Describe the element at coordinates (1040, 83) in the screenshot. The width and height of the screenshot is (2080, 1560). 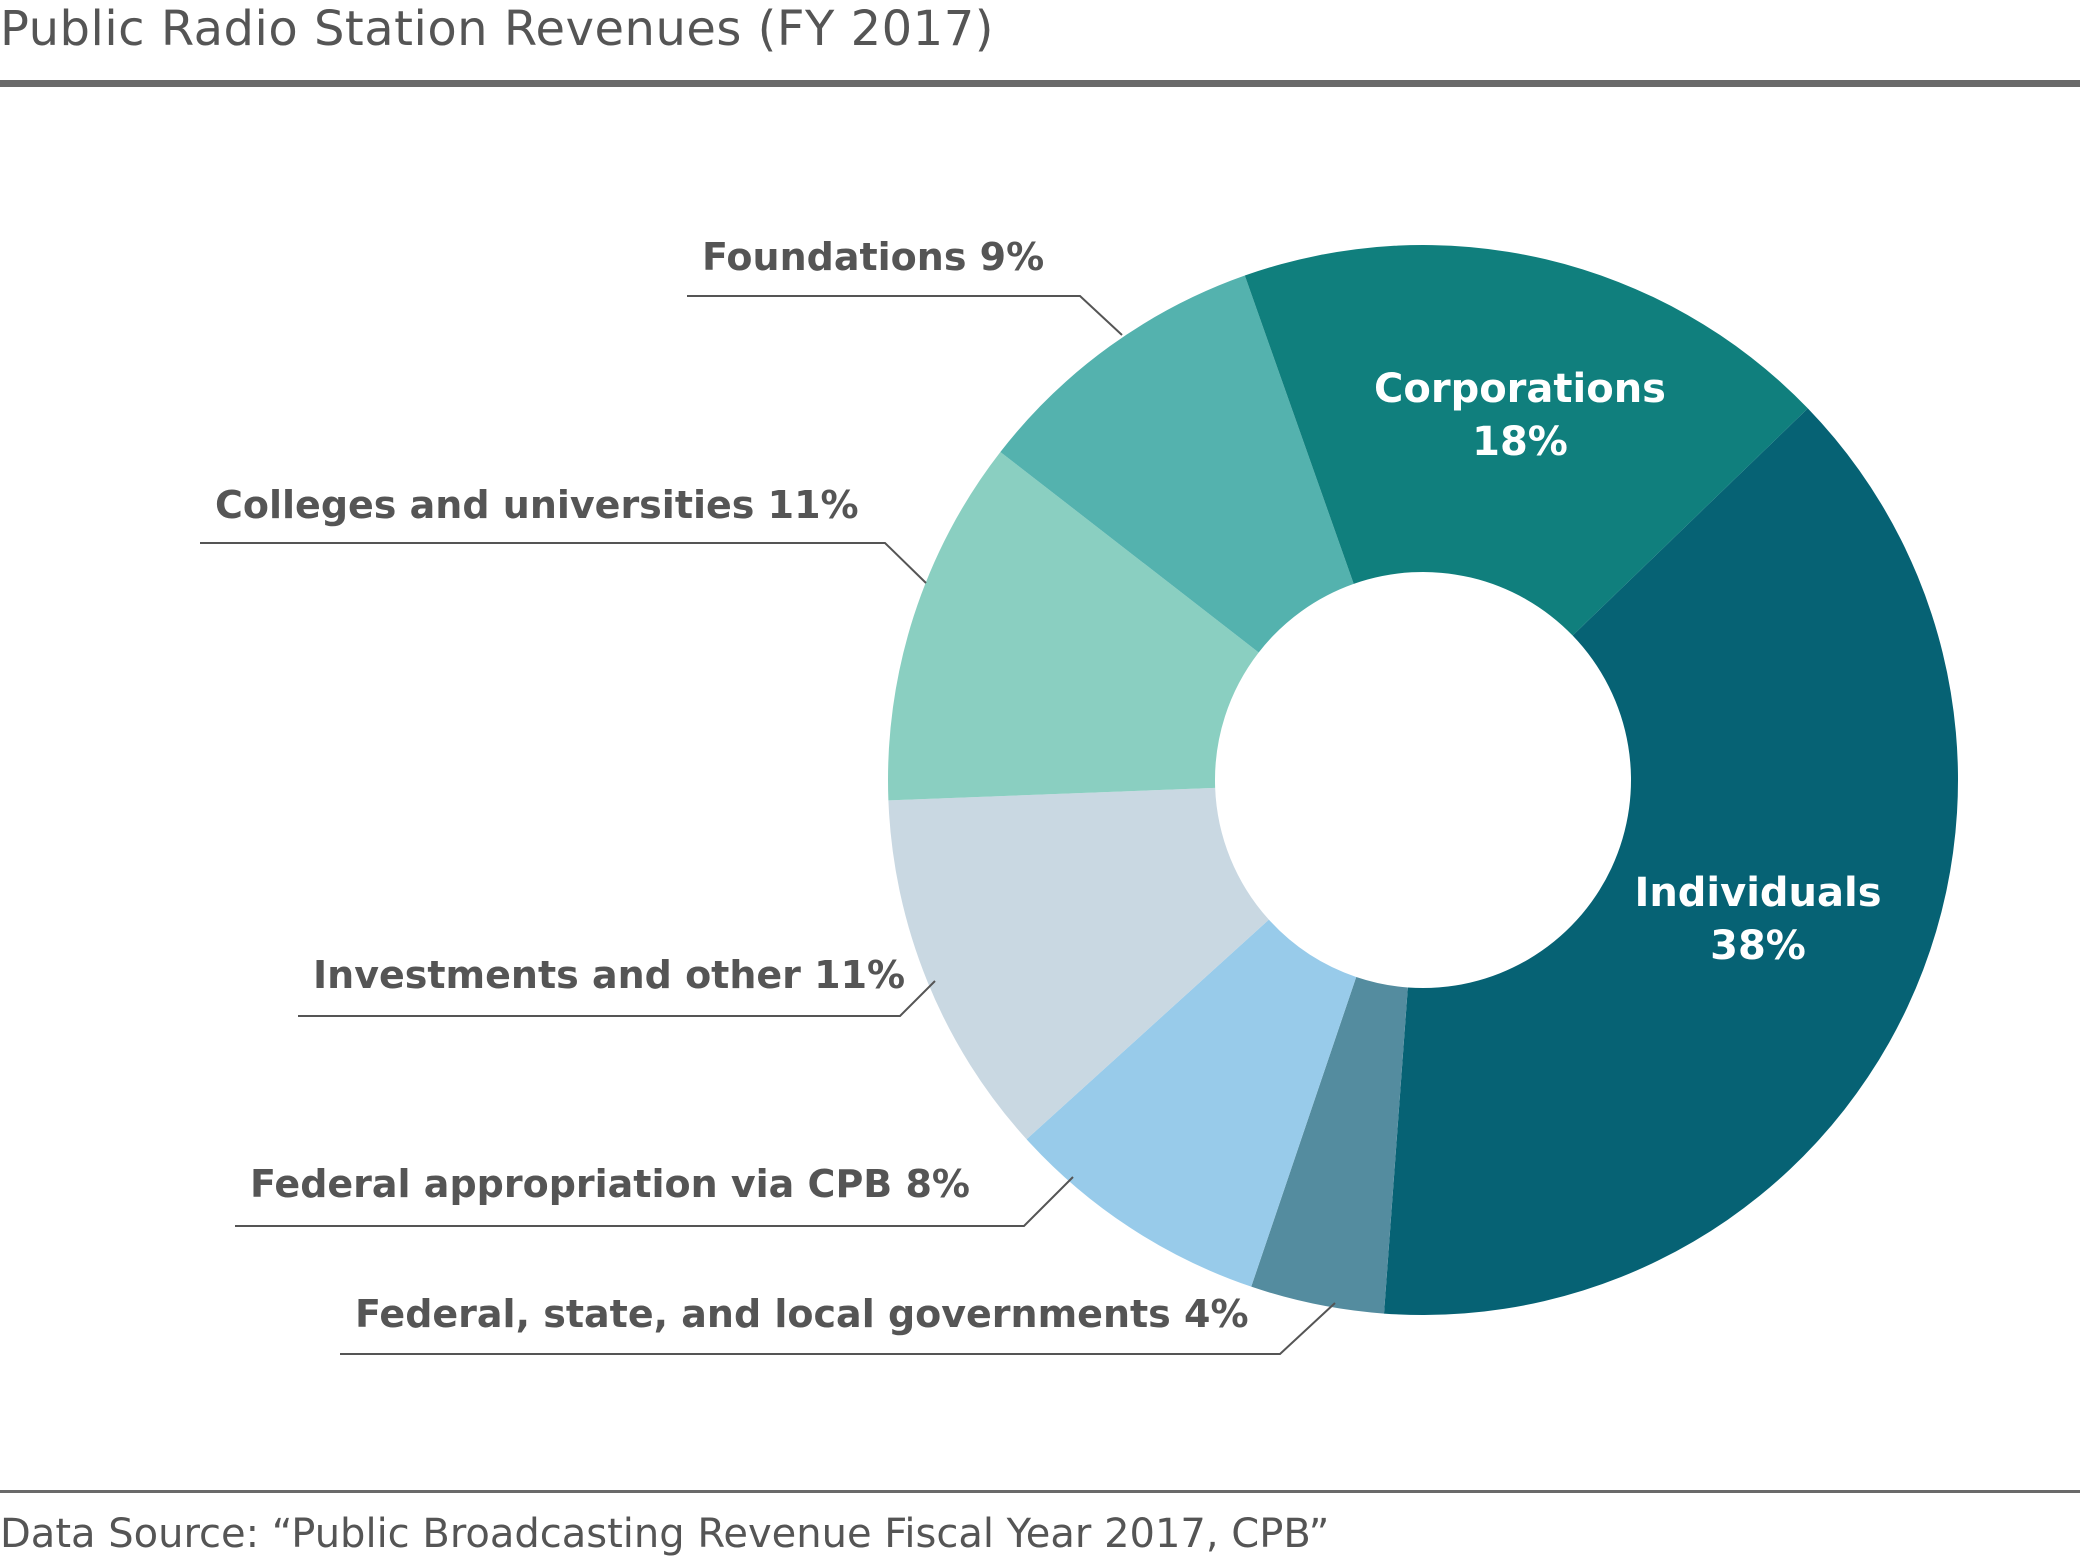
I see `title-divider` at that location.